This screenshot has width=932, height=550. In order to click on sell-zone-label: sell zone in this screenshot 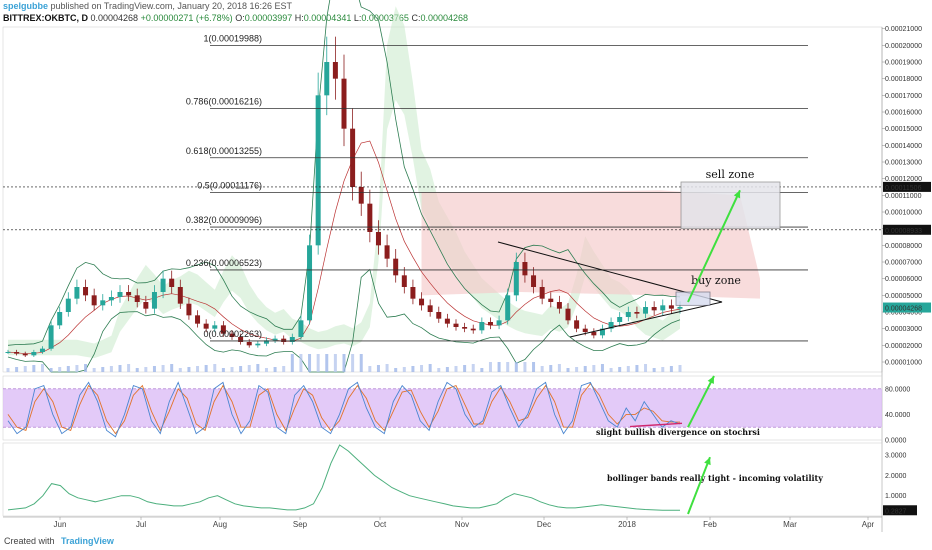, I will do `click(730, 174)`.